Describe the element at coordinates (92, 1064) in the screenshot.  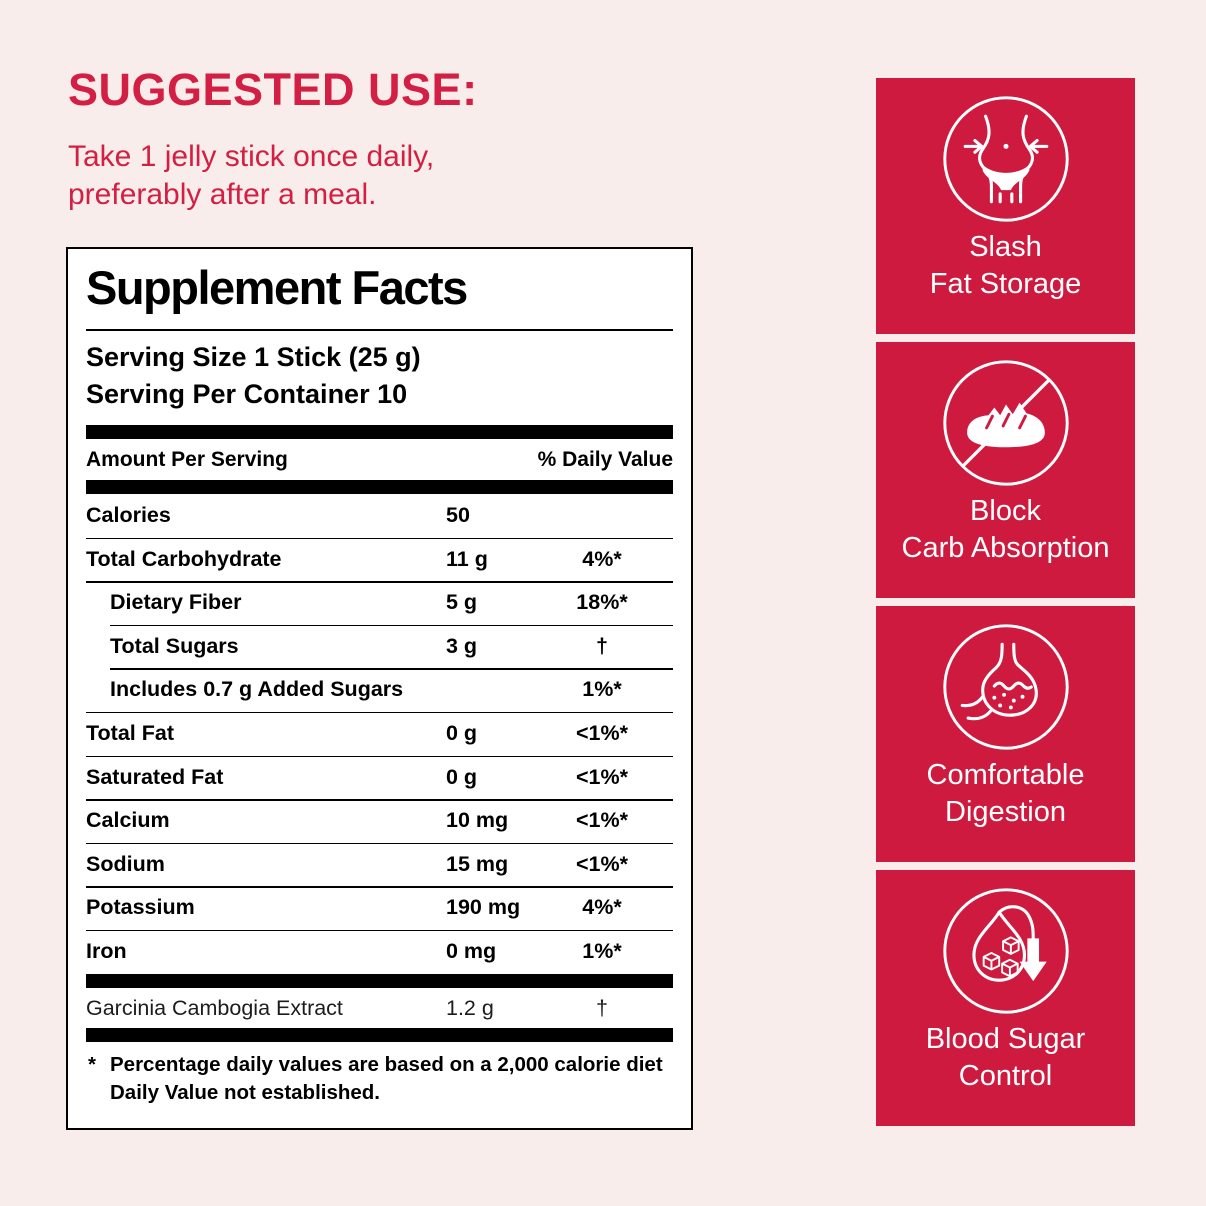
I see `footnote-asterisk: *` at that location.